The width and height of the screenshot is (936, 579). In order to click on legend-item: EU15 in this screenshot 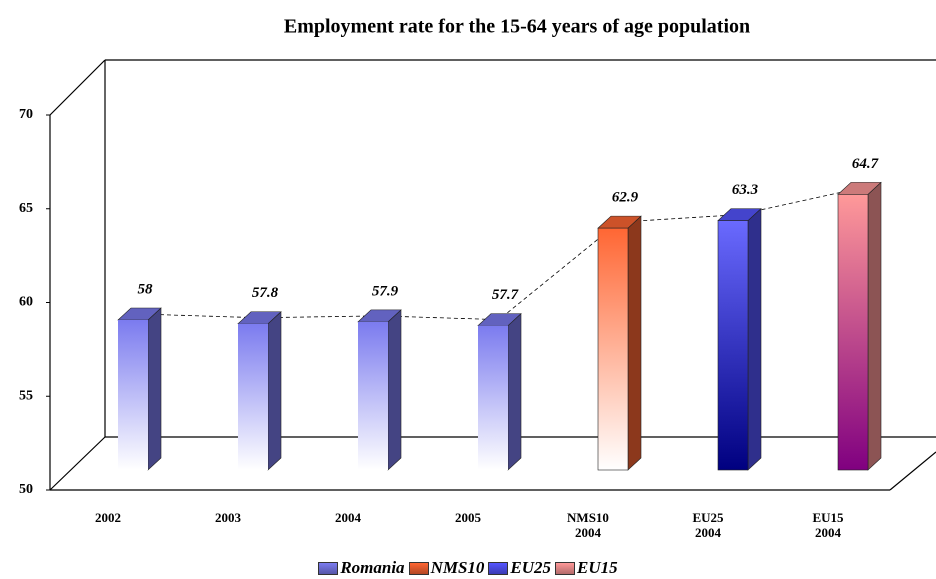, I will do `click(586, 568)`.